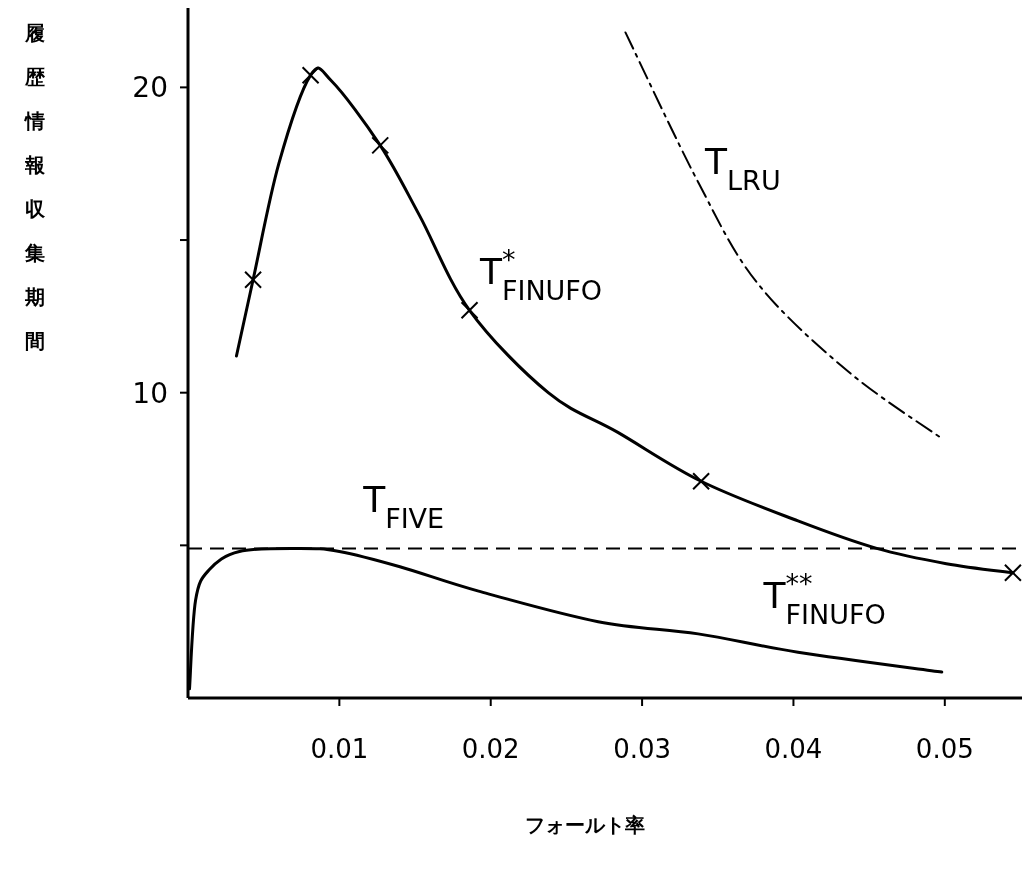  What do you see at coordinates (34, 187) in the screenshot?
I see `y-axis-title: 履歴情報収集期間` at bounding box center [34, 187].